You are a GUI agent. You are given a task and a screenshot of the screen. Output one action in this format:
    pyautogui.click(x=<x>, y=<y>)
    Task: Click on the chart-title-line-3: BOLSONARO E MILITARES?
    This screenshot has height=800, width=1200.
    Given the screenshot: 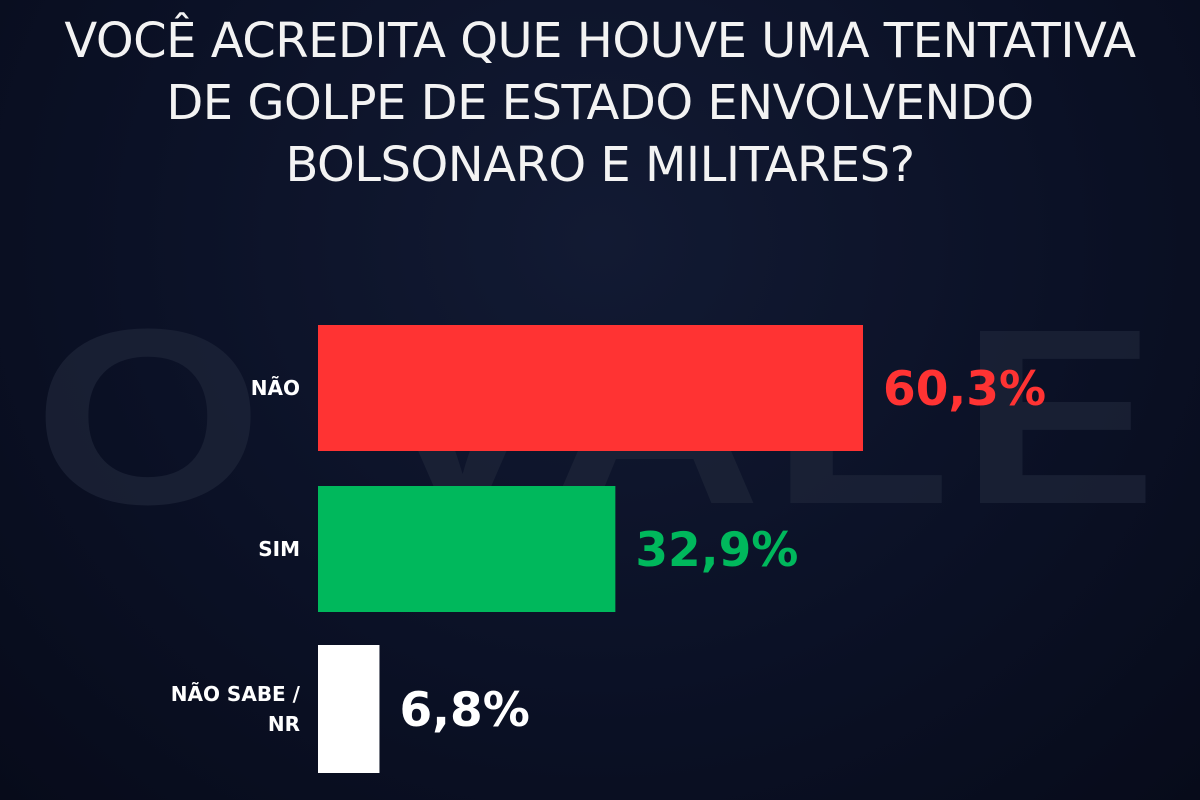 What is the action you would take?
    pyautogui.click(x=600, y=165)
    